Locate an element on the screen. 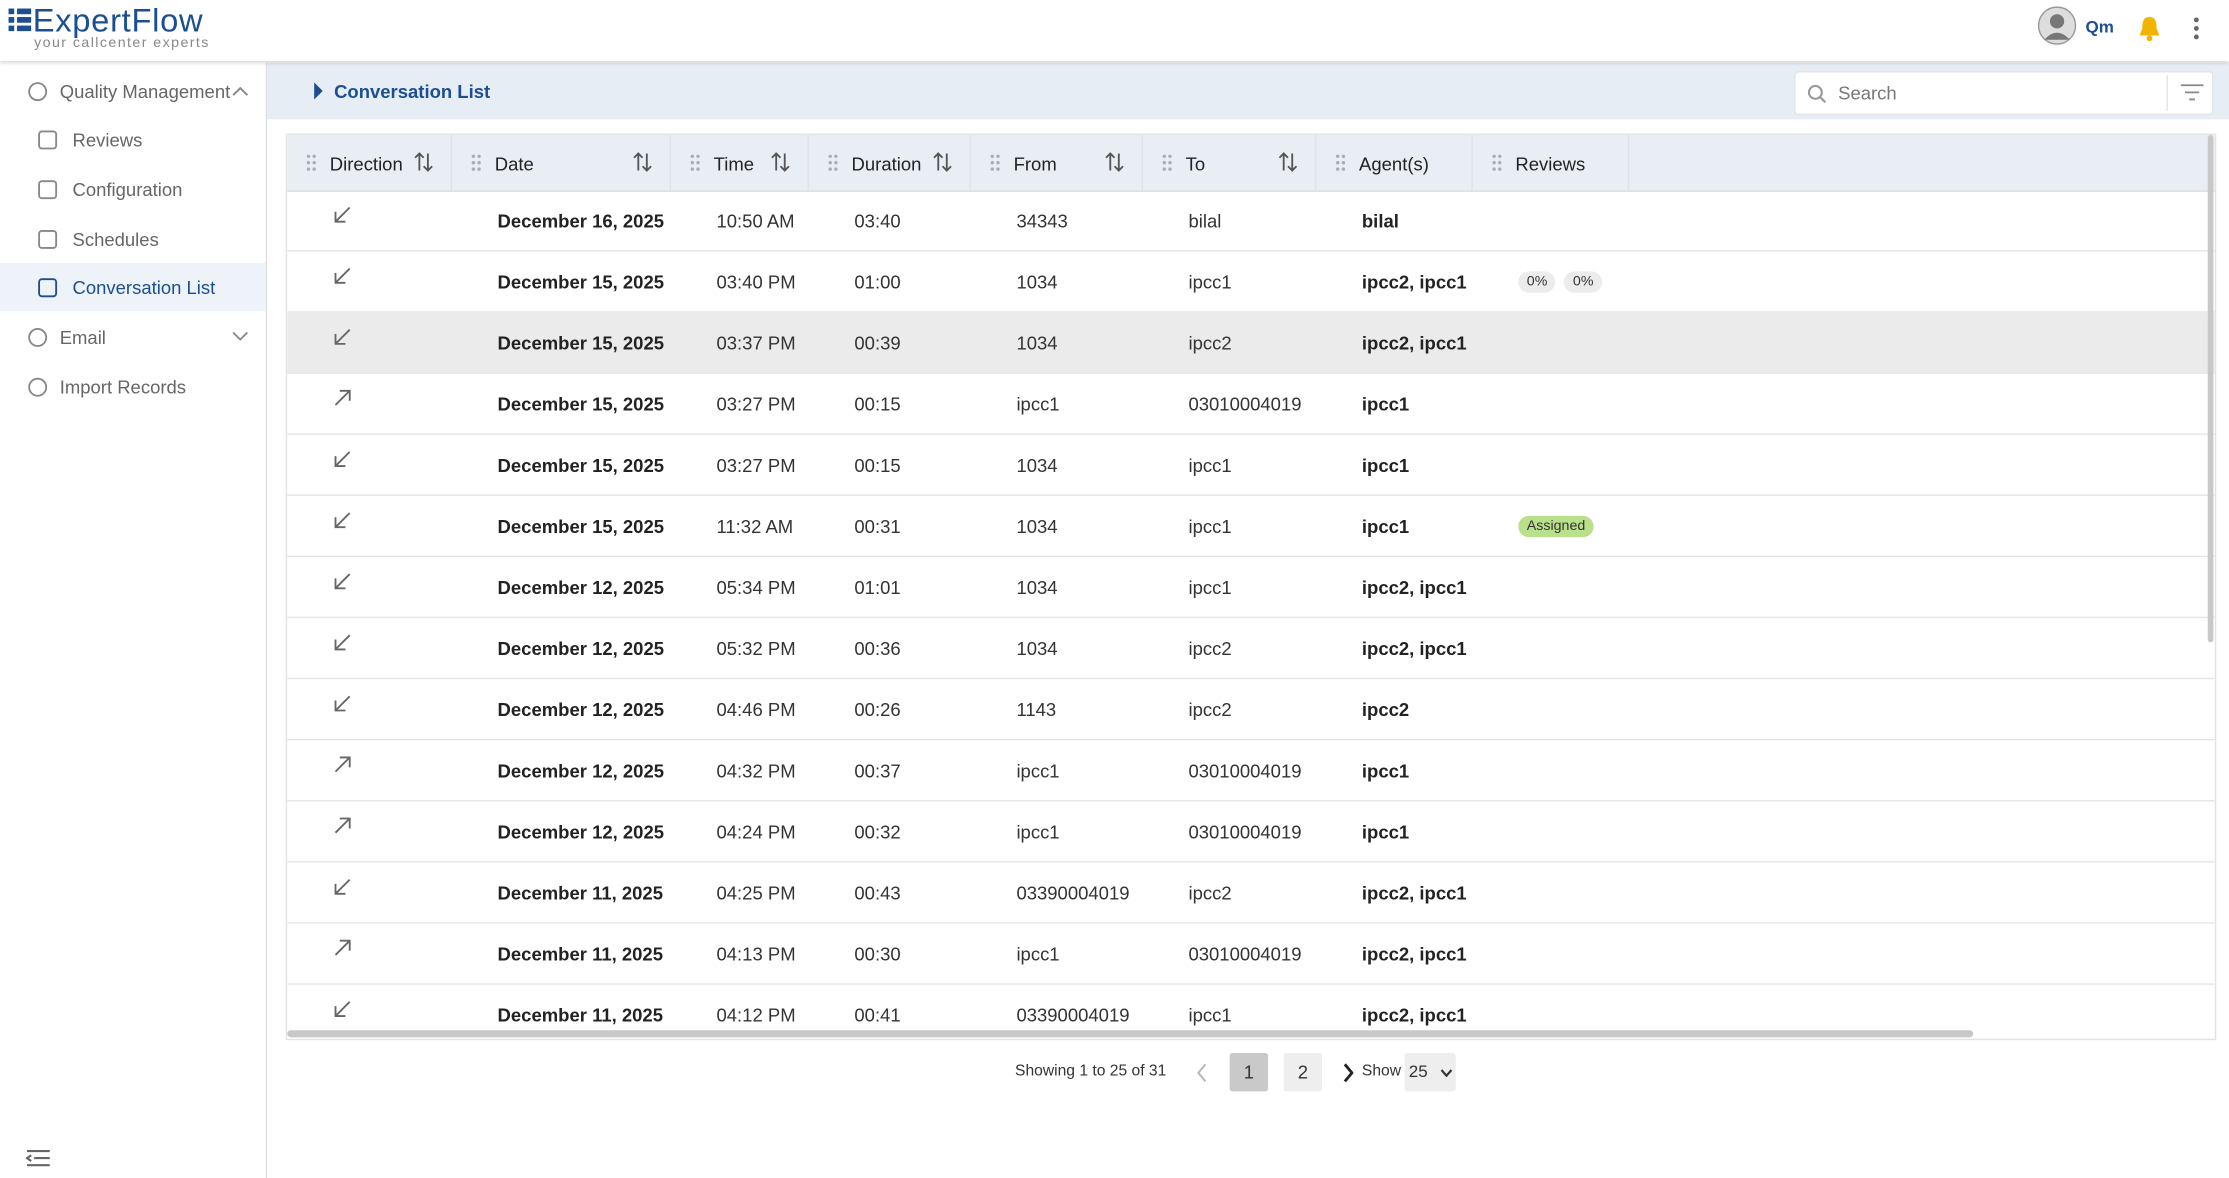  cell: 1034 is located at coordinates (1037, 465).